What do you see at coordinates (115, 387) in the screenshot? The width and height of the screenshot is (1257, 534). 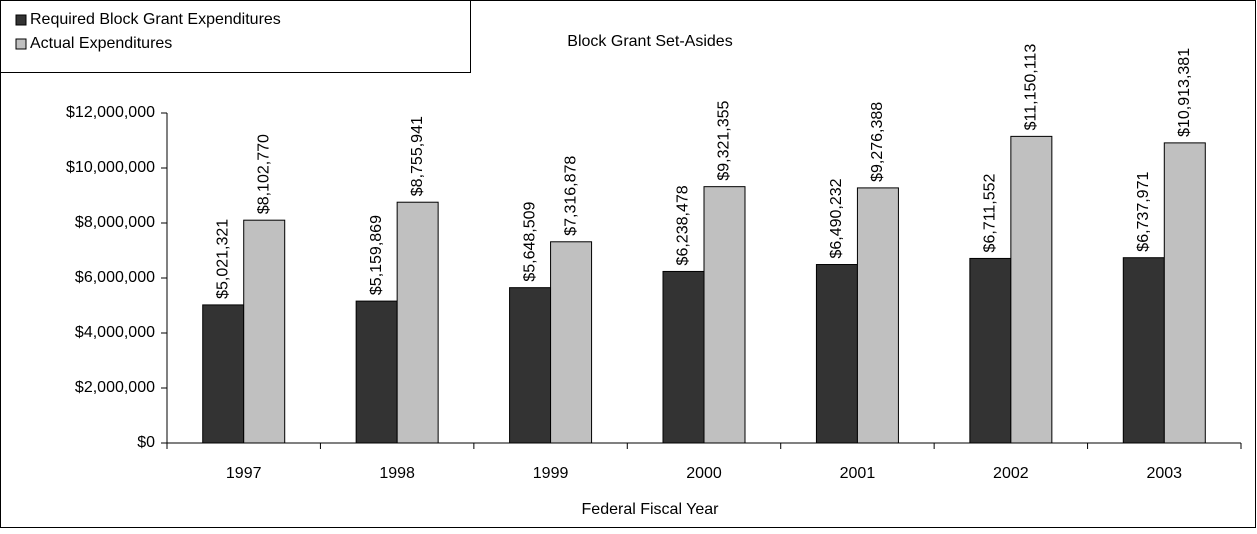 I see `y-tick-label: $2,000,000` at bounding box center [115, 387].